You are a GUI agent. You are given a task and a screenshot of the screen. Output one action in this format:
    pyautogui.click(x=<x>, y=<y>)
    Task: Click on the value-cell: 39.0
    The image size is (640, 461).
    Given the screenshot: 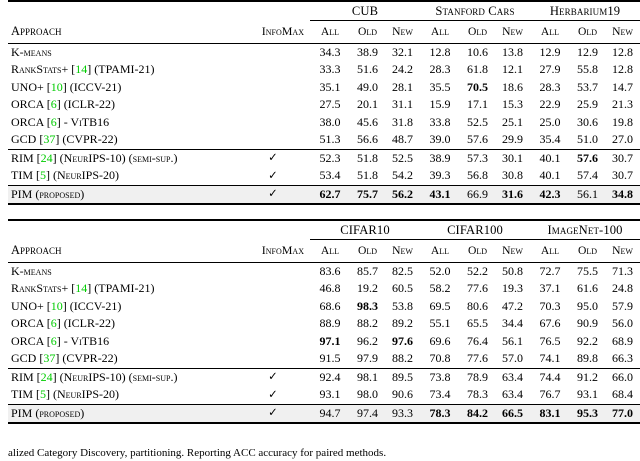 What is the action you would take?
    pyautogui.click(x=440, y=139)
    